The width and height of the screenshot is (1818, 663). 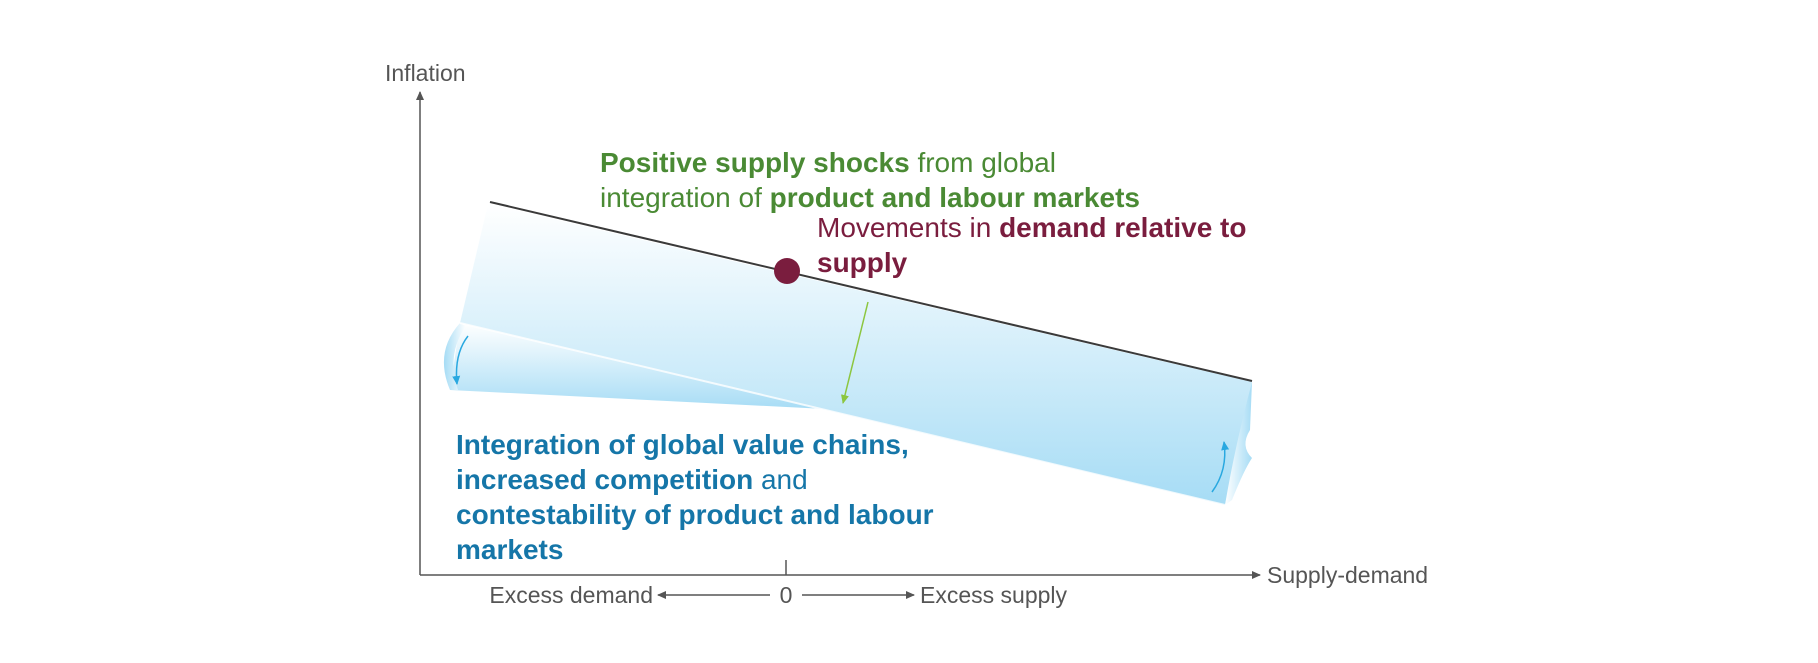 I want to click on supply-shocks-bold-1: Positive supply shocks, so click(x=755, y=162).